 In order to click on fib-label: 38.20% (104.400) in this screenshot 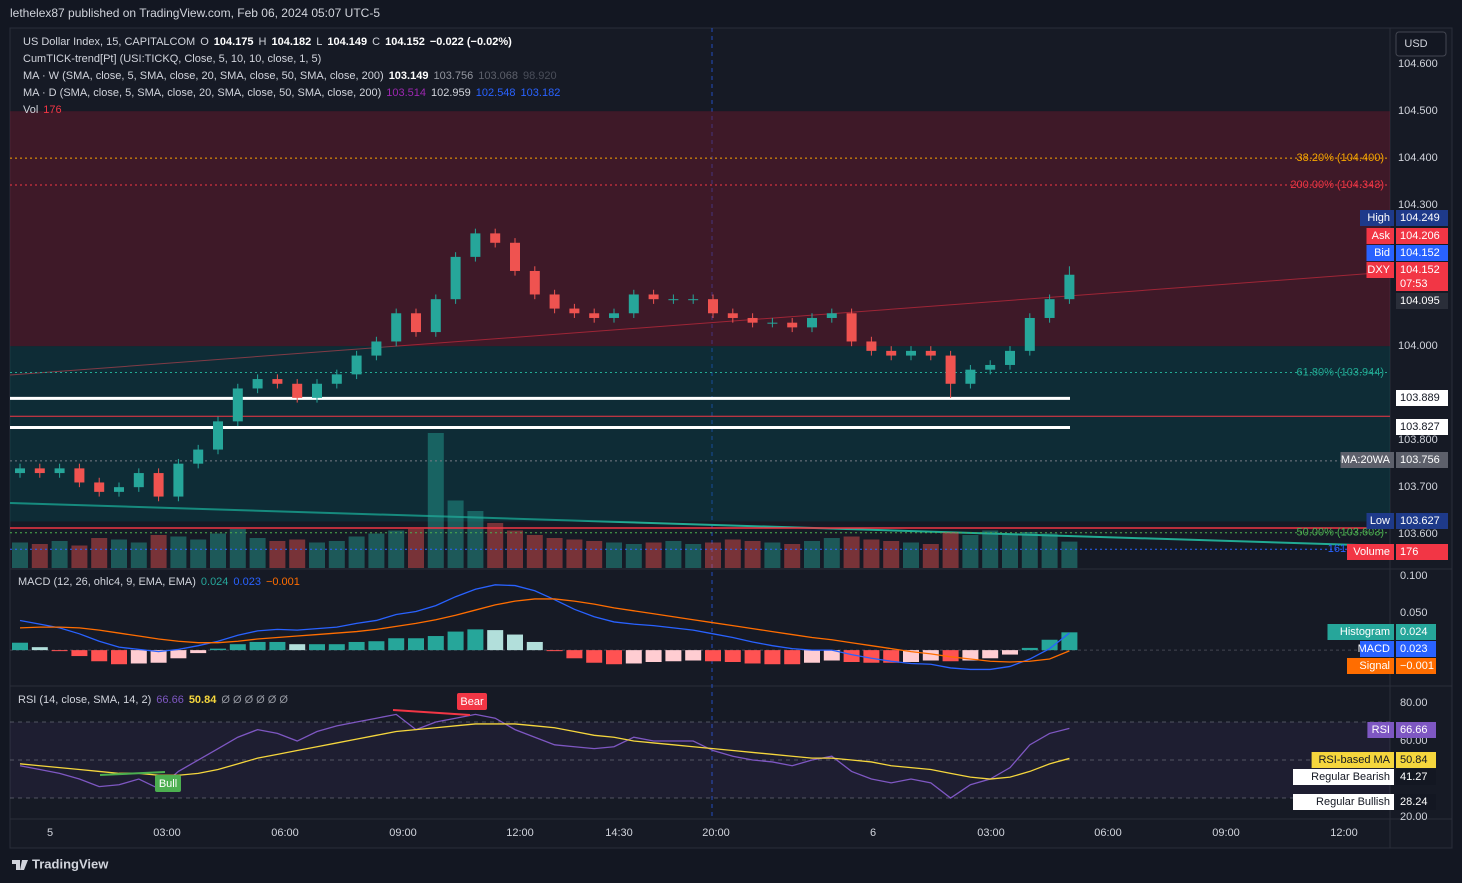, I will do `click(1340, 158)`.